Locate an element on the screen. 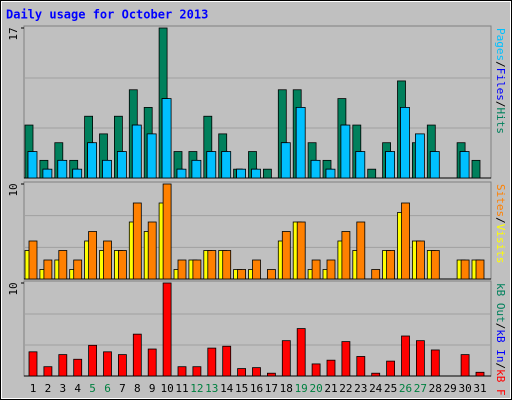 Image resolution: width=512 pixels, height=400 pixels. x-tick-label: 14 is located at coordinates (227, 388).